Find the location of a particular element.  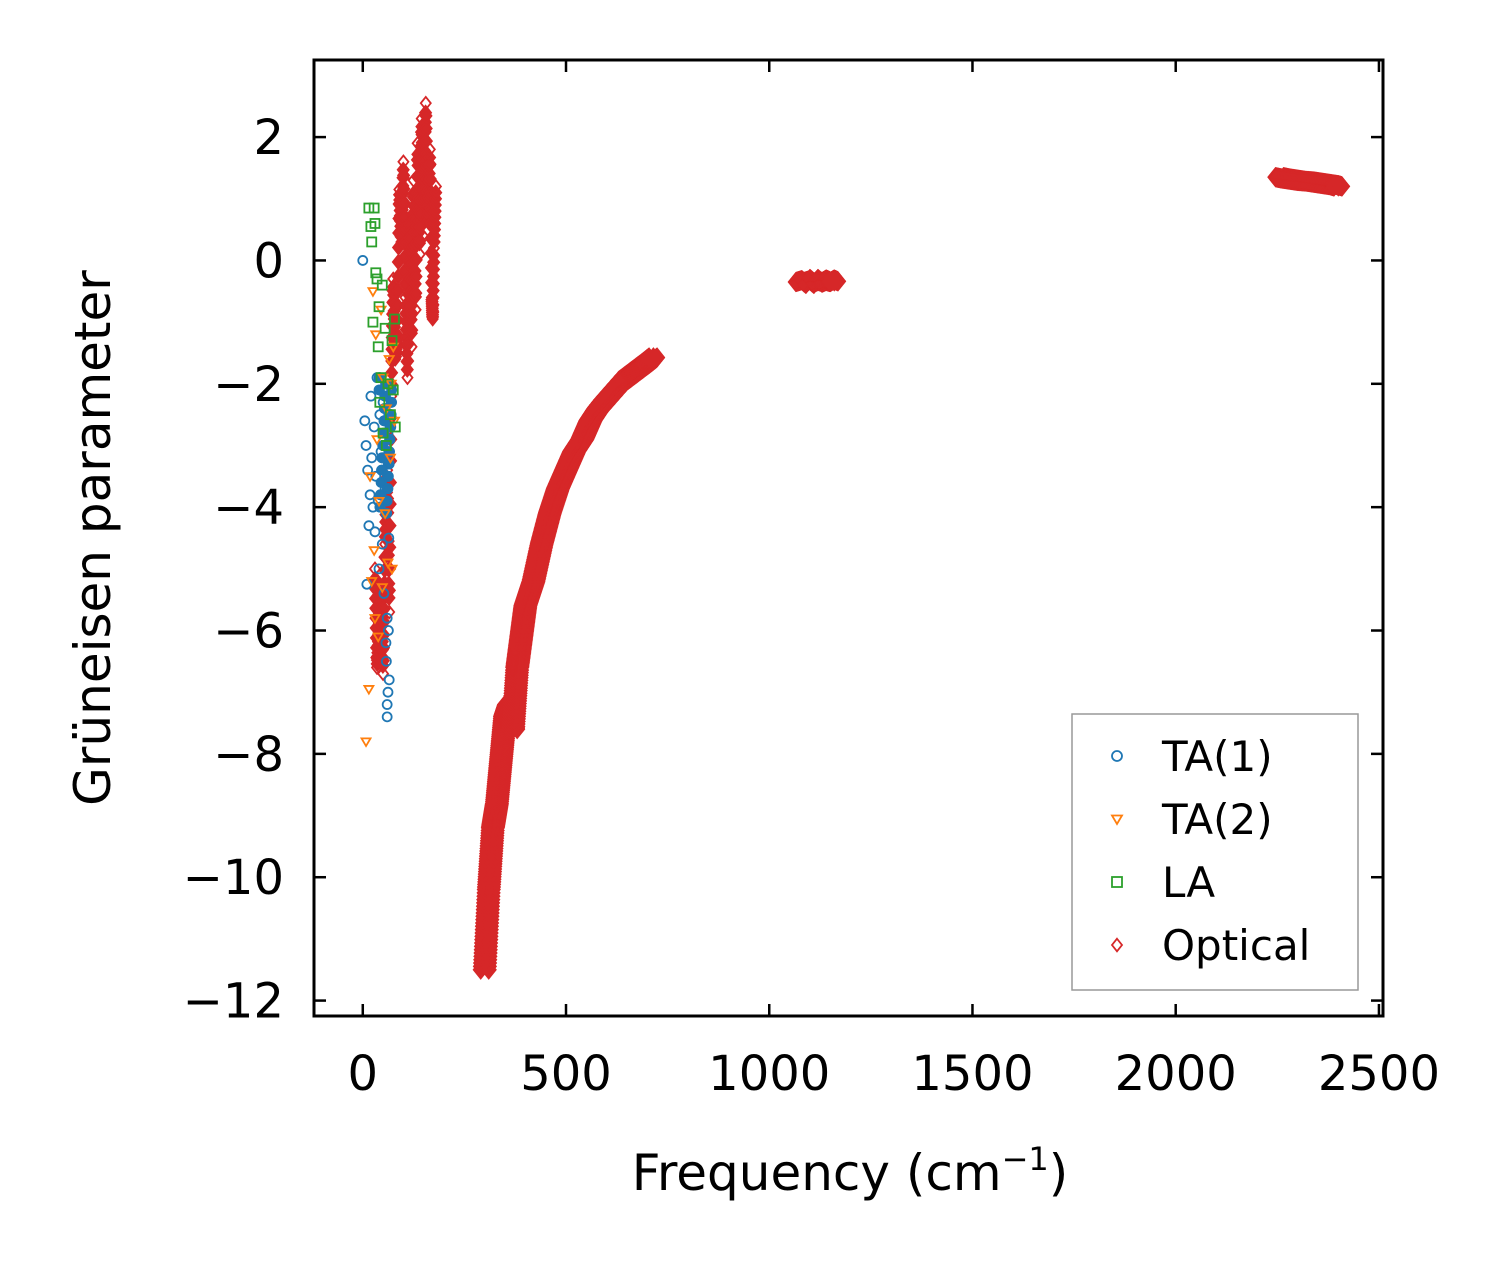

legend-entry-TA(2): TA(2) is located at coordinates (1191, 819).